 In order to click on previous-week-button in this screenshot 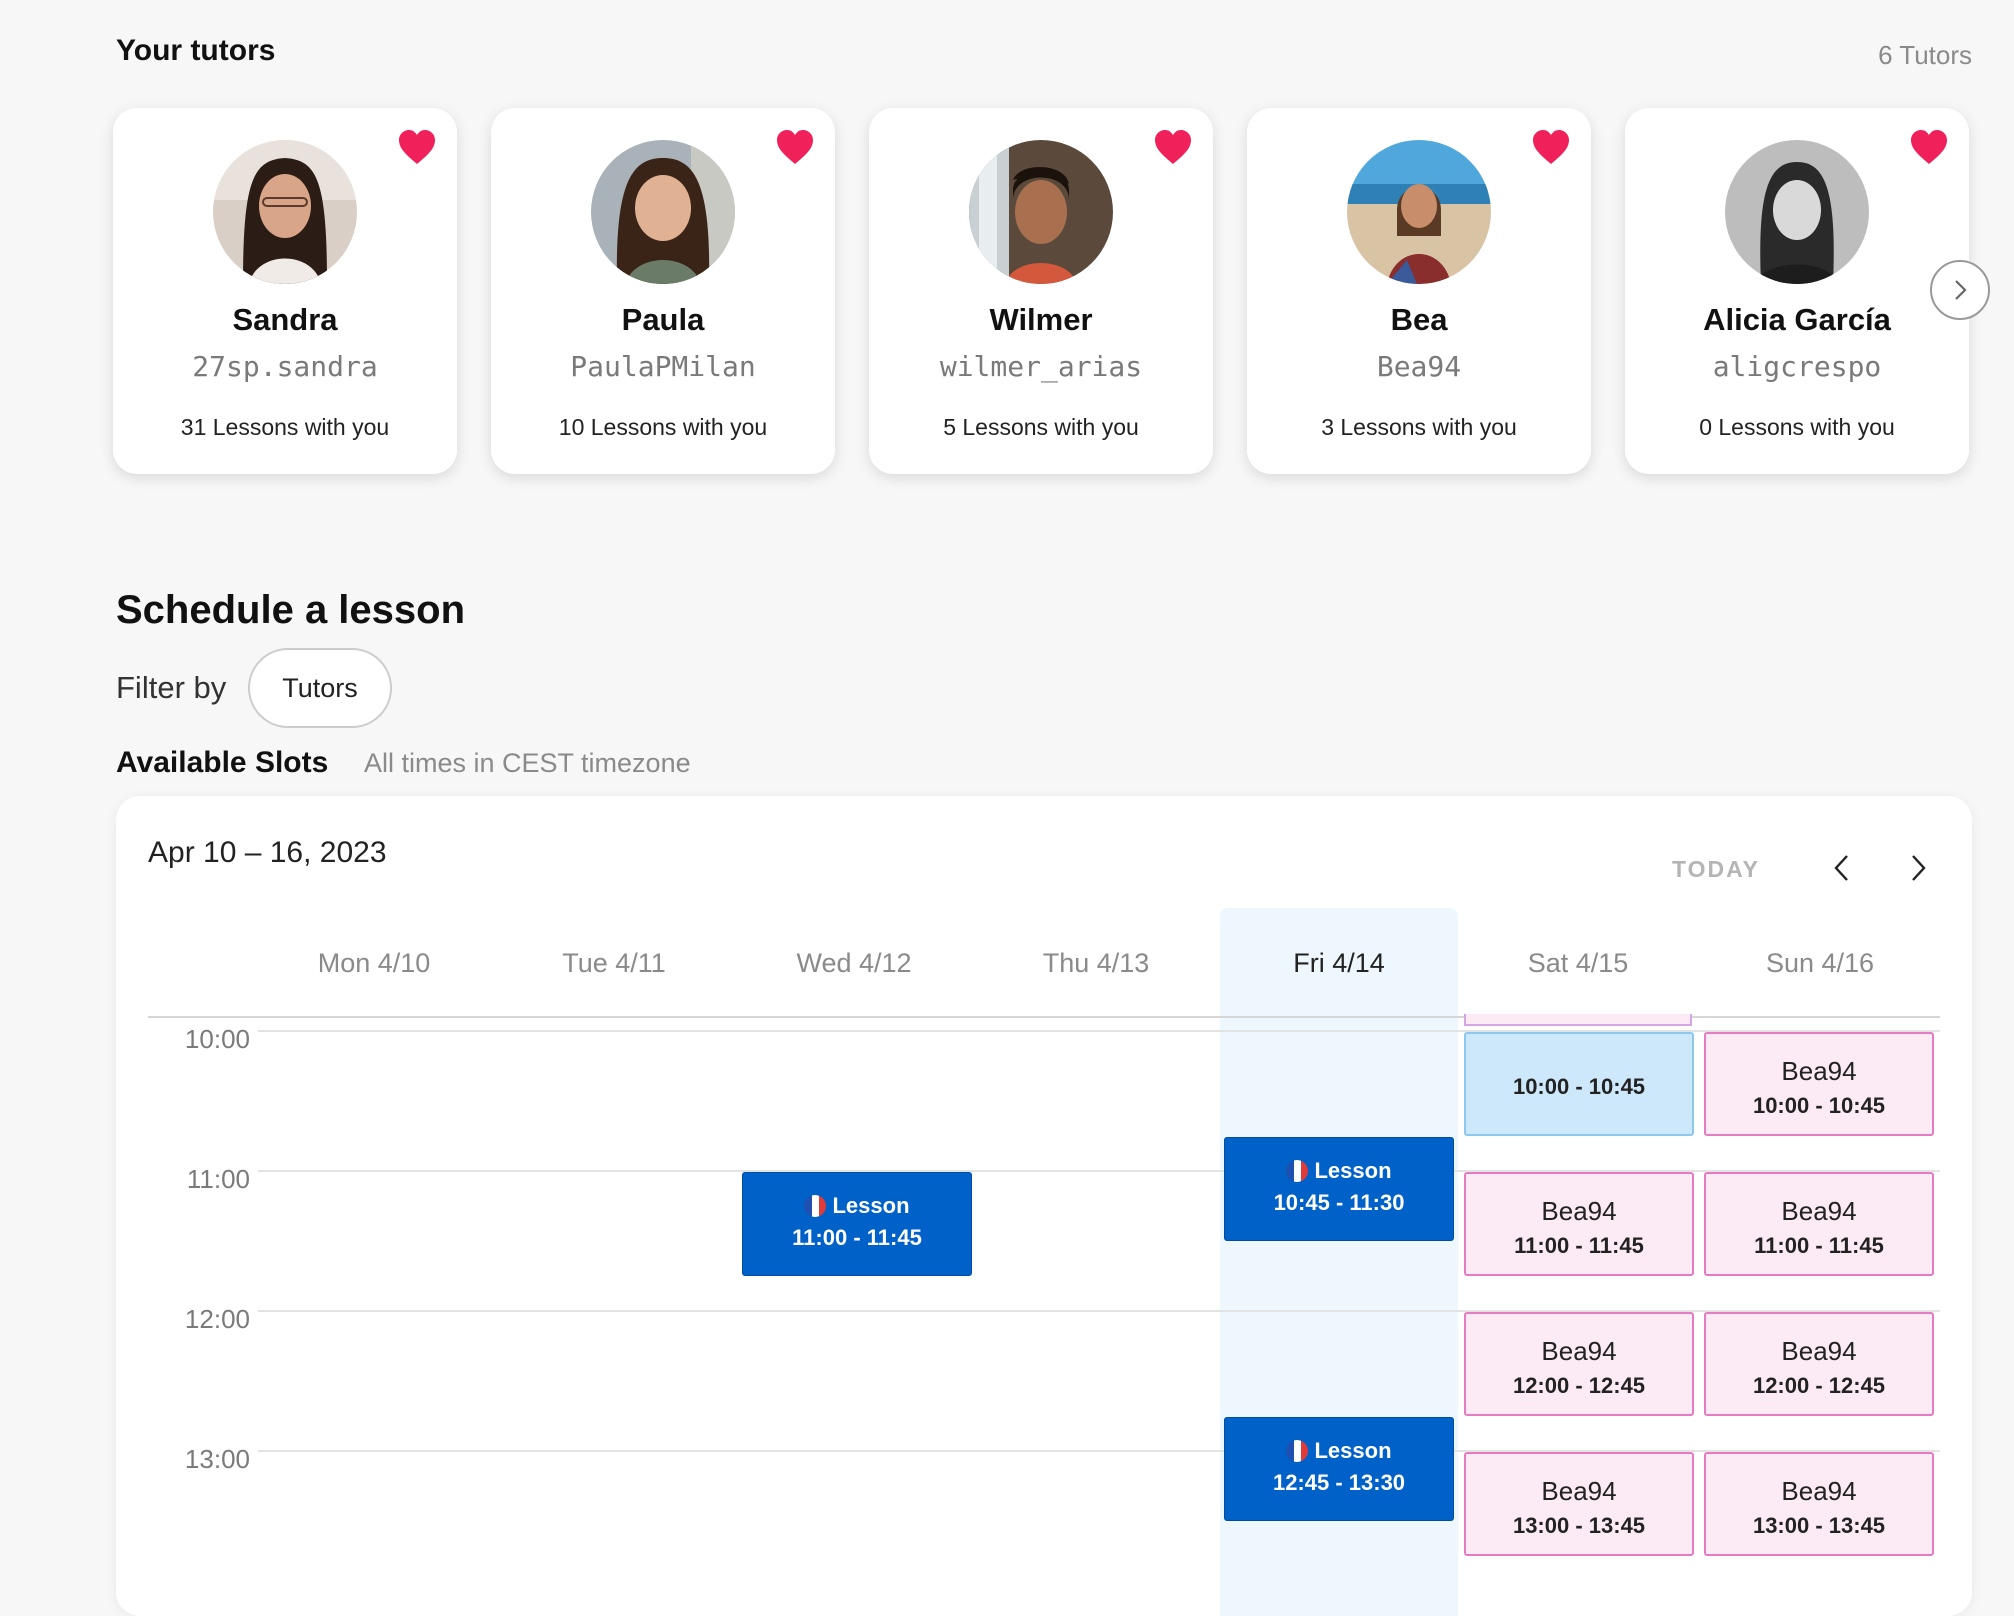, I will do `click(1842, 868)`.